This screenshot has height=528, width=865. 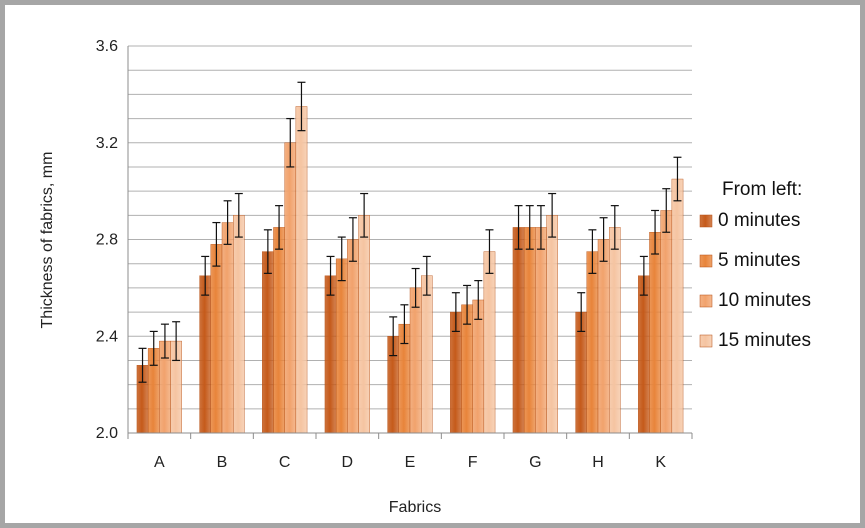 I want to click on x-tick-label: H, so click(x=598, y=462).